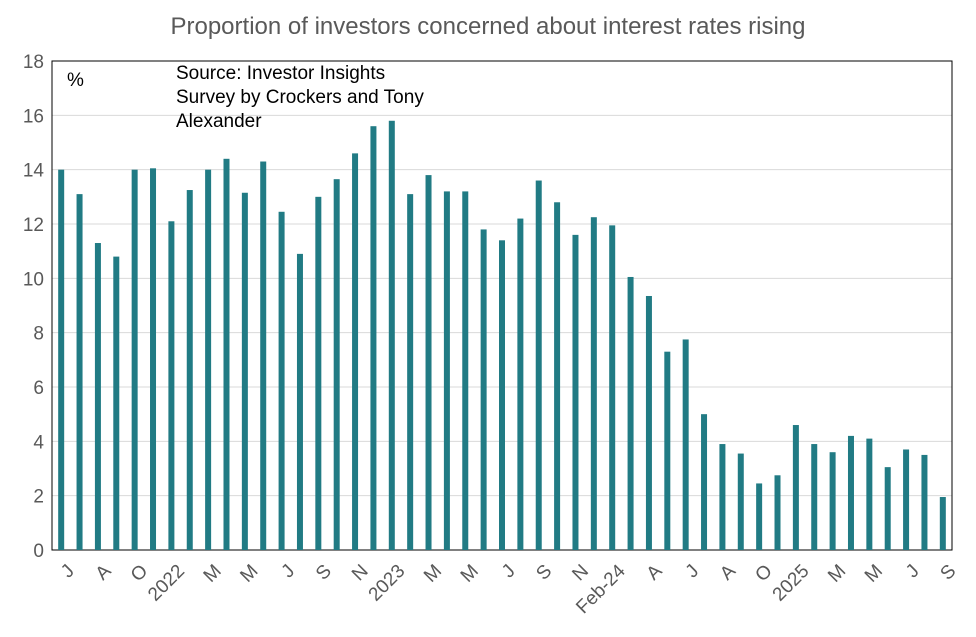 This screenshot has height=637, width=976. I want to click on x-tick-label: 2025, so click(791, 583).